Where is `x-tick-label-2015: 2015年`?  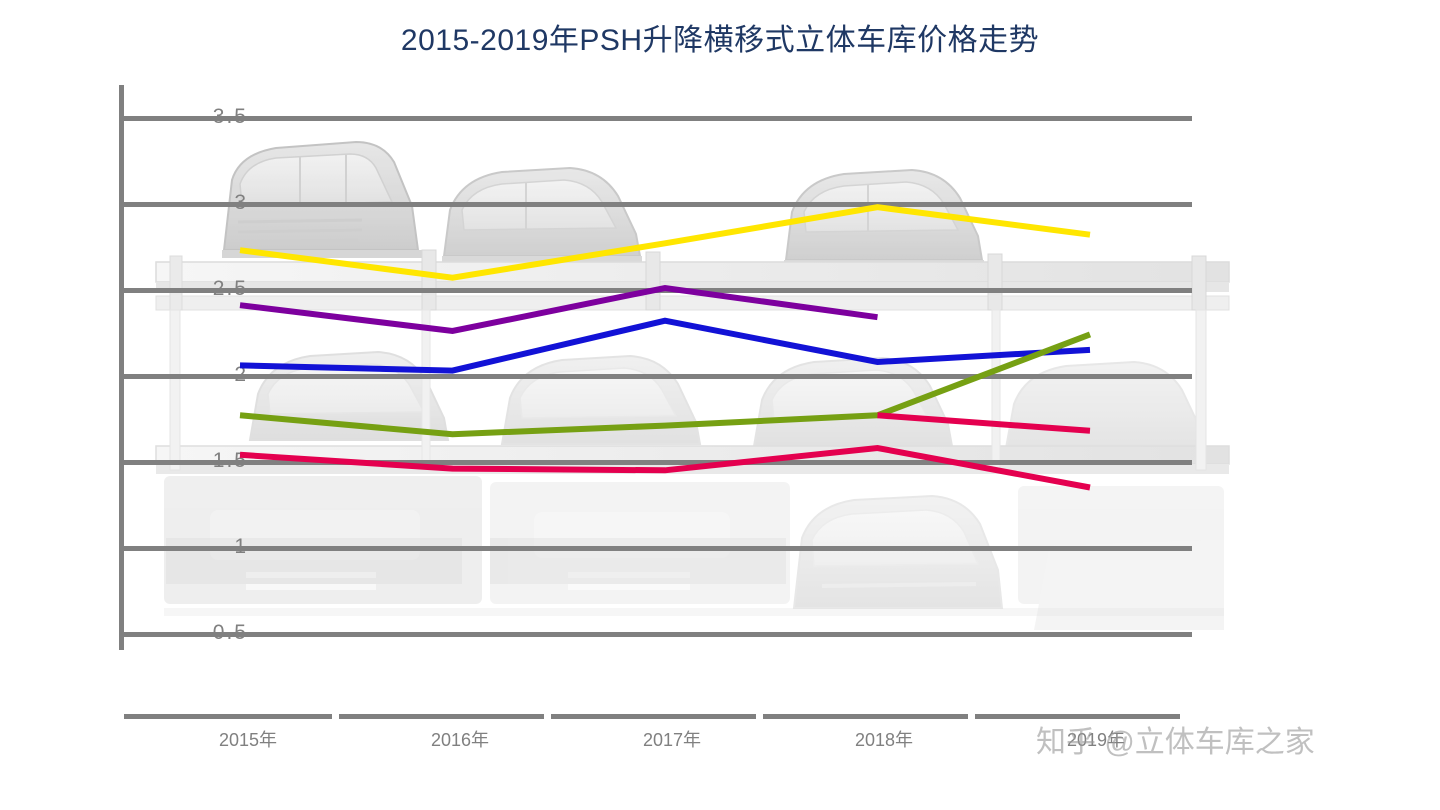
x-tick-label-2015: 2015年 is located at coordinates (248, 740).